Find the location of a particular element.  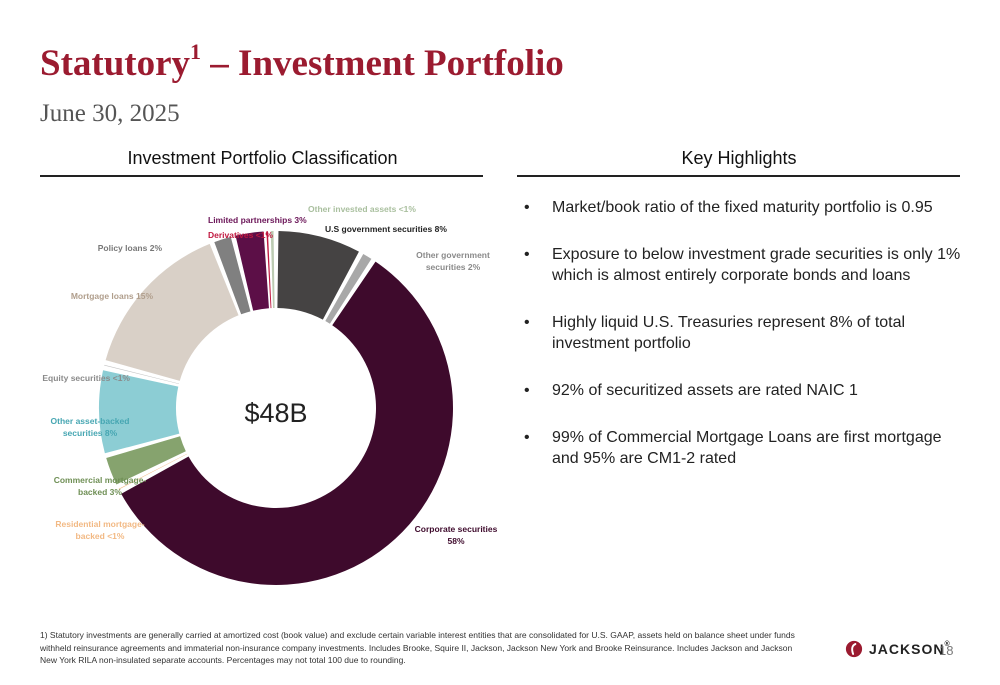

right-heading-divider is located at coordinates (738, 176).